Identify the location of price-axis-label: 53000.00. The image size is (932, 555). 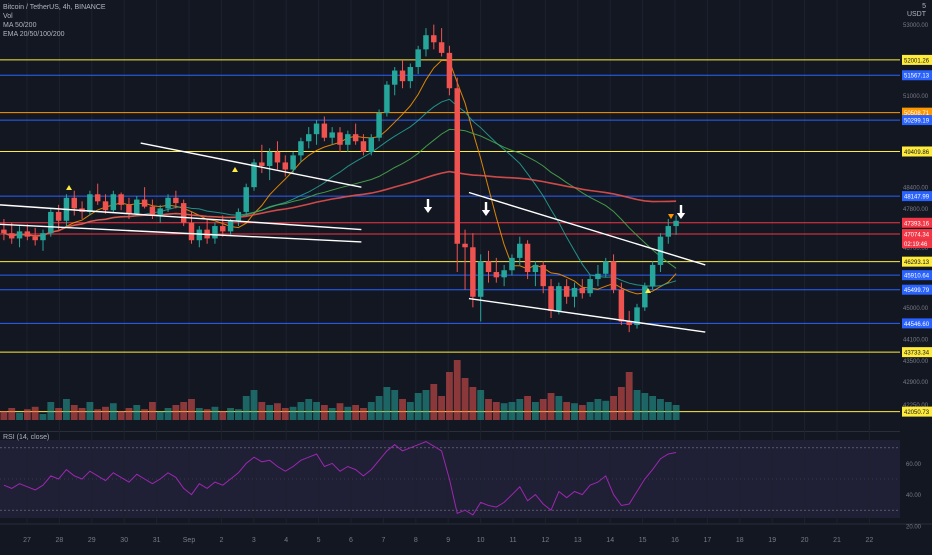
(916, 26).